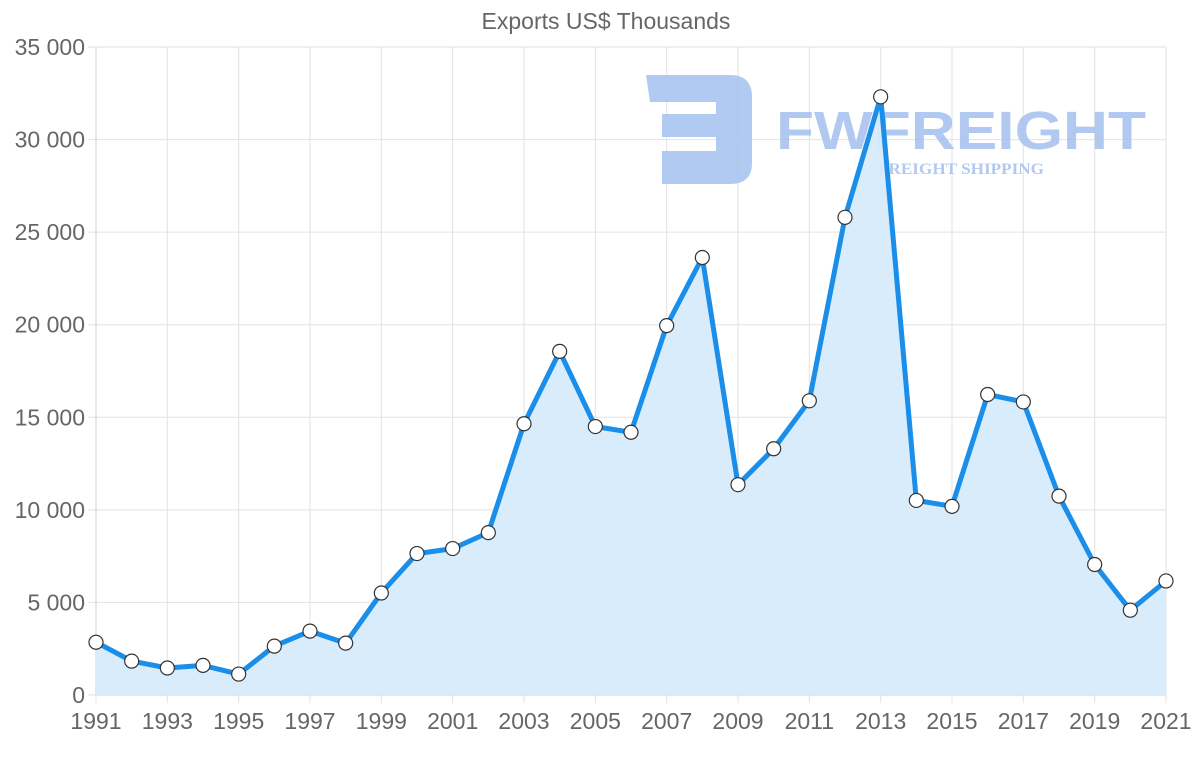 The height and width of the screenshot is (763, 1200). What do you see at coordinates (488, 533) in the screenshot?
I see `data-point-2002` at bounding box center [488, 533].